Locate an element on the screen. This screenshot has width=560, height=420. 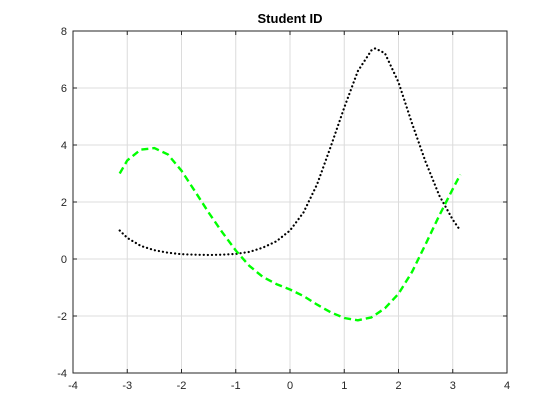
x-tick-label: -3 is located at coordinates (127, 386).